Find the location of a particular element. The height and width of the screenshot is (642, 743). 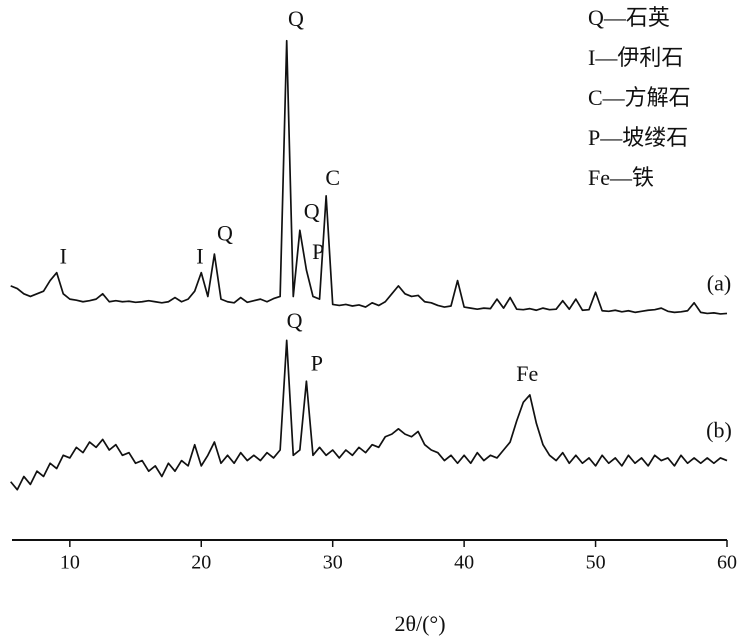

series-label: (b) is located at coordinates (719, 430).